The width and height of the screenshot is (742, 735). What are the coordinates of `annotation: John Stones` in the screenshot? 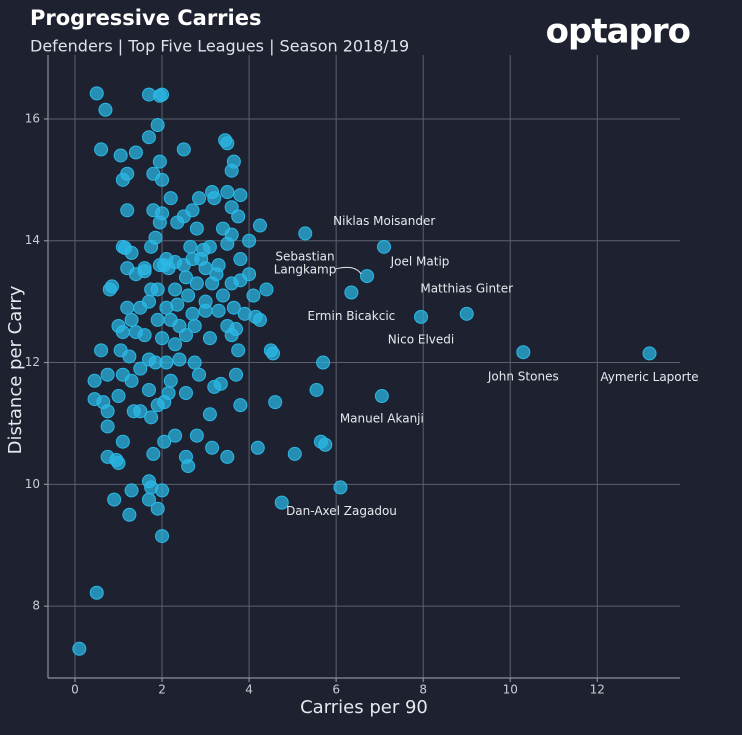 It's located at (523, 377).